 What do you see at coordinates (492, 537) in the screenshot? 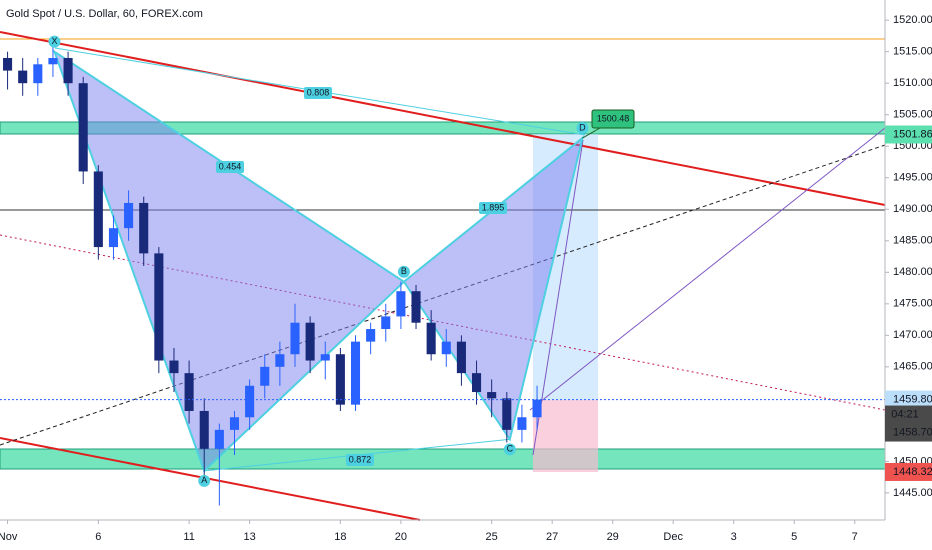
I see `x-tick-label: 25` at bounding box center [492, 537].